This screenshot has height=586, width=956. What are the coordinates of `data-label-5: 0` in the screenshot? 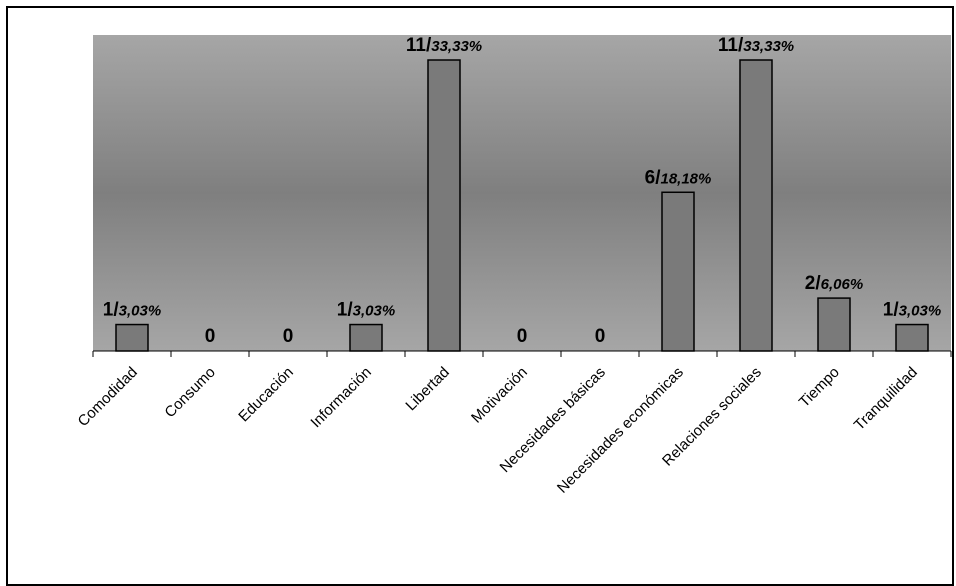 It's located at (522, 336).